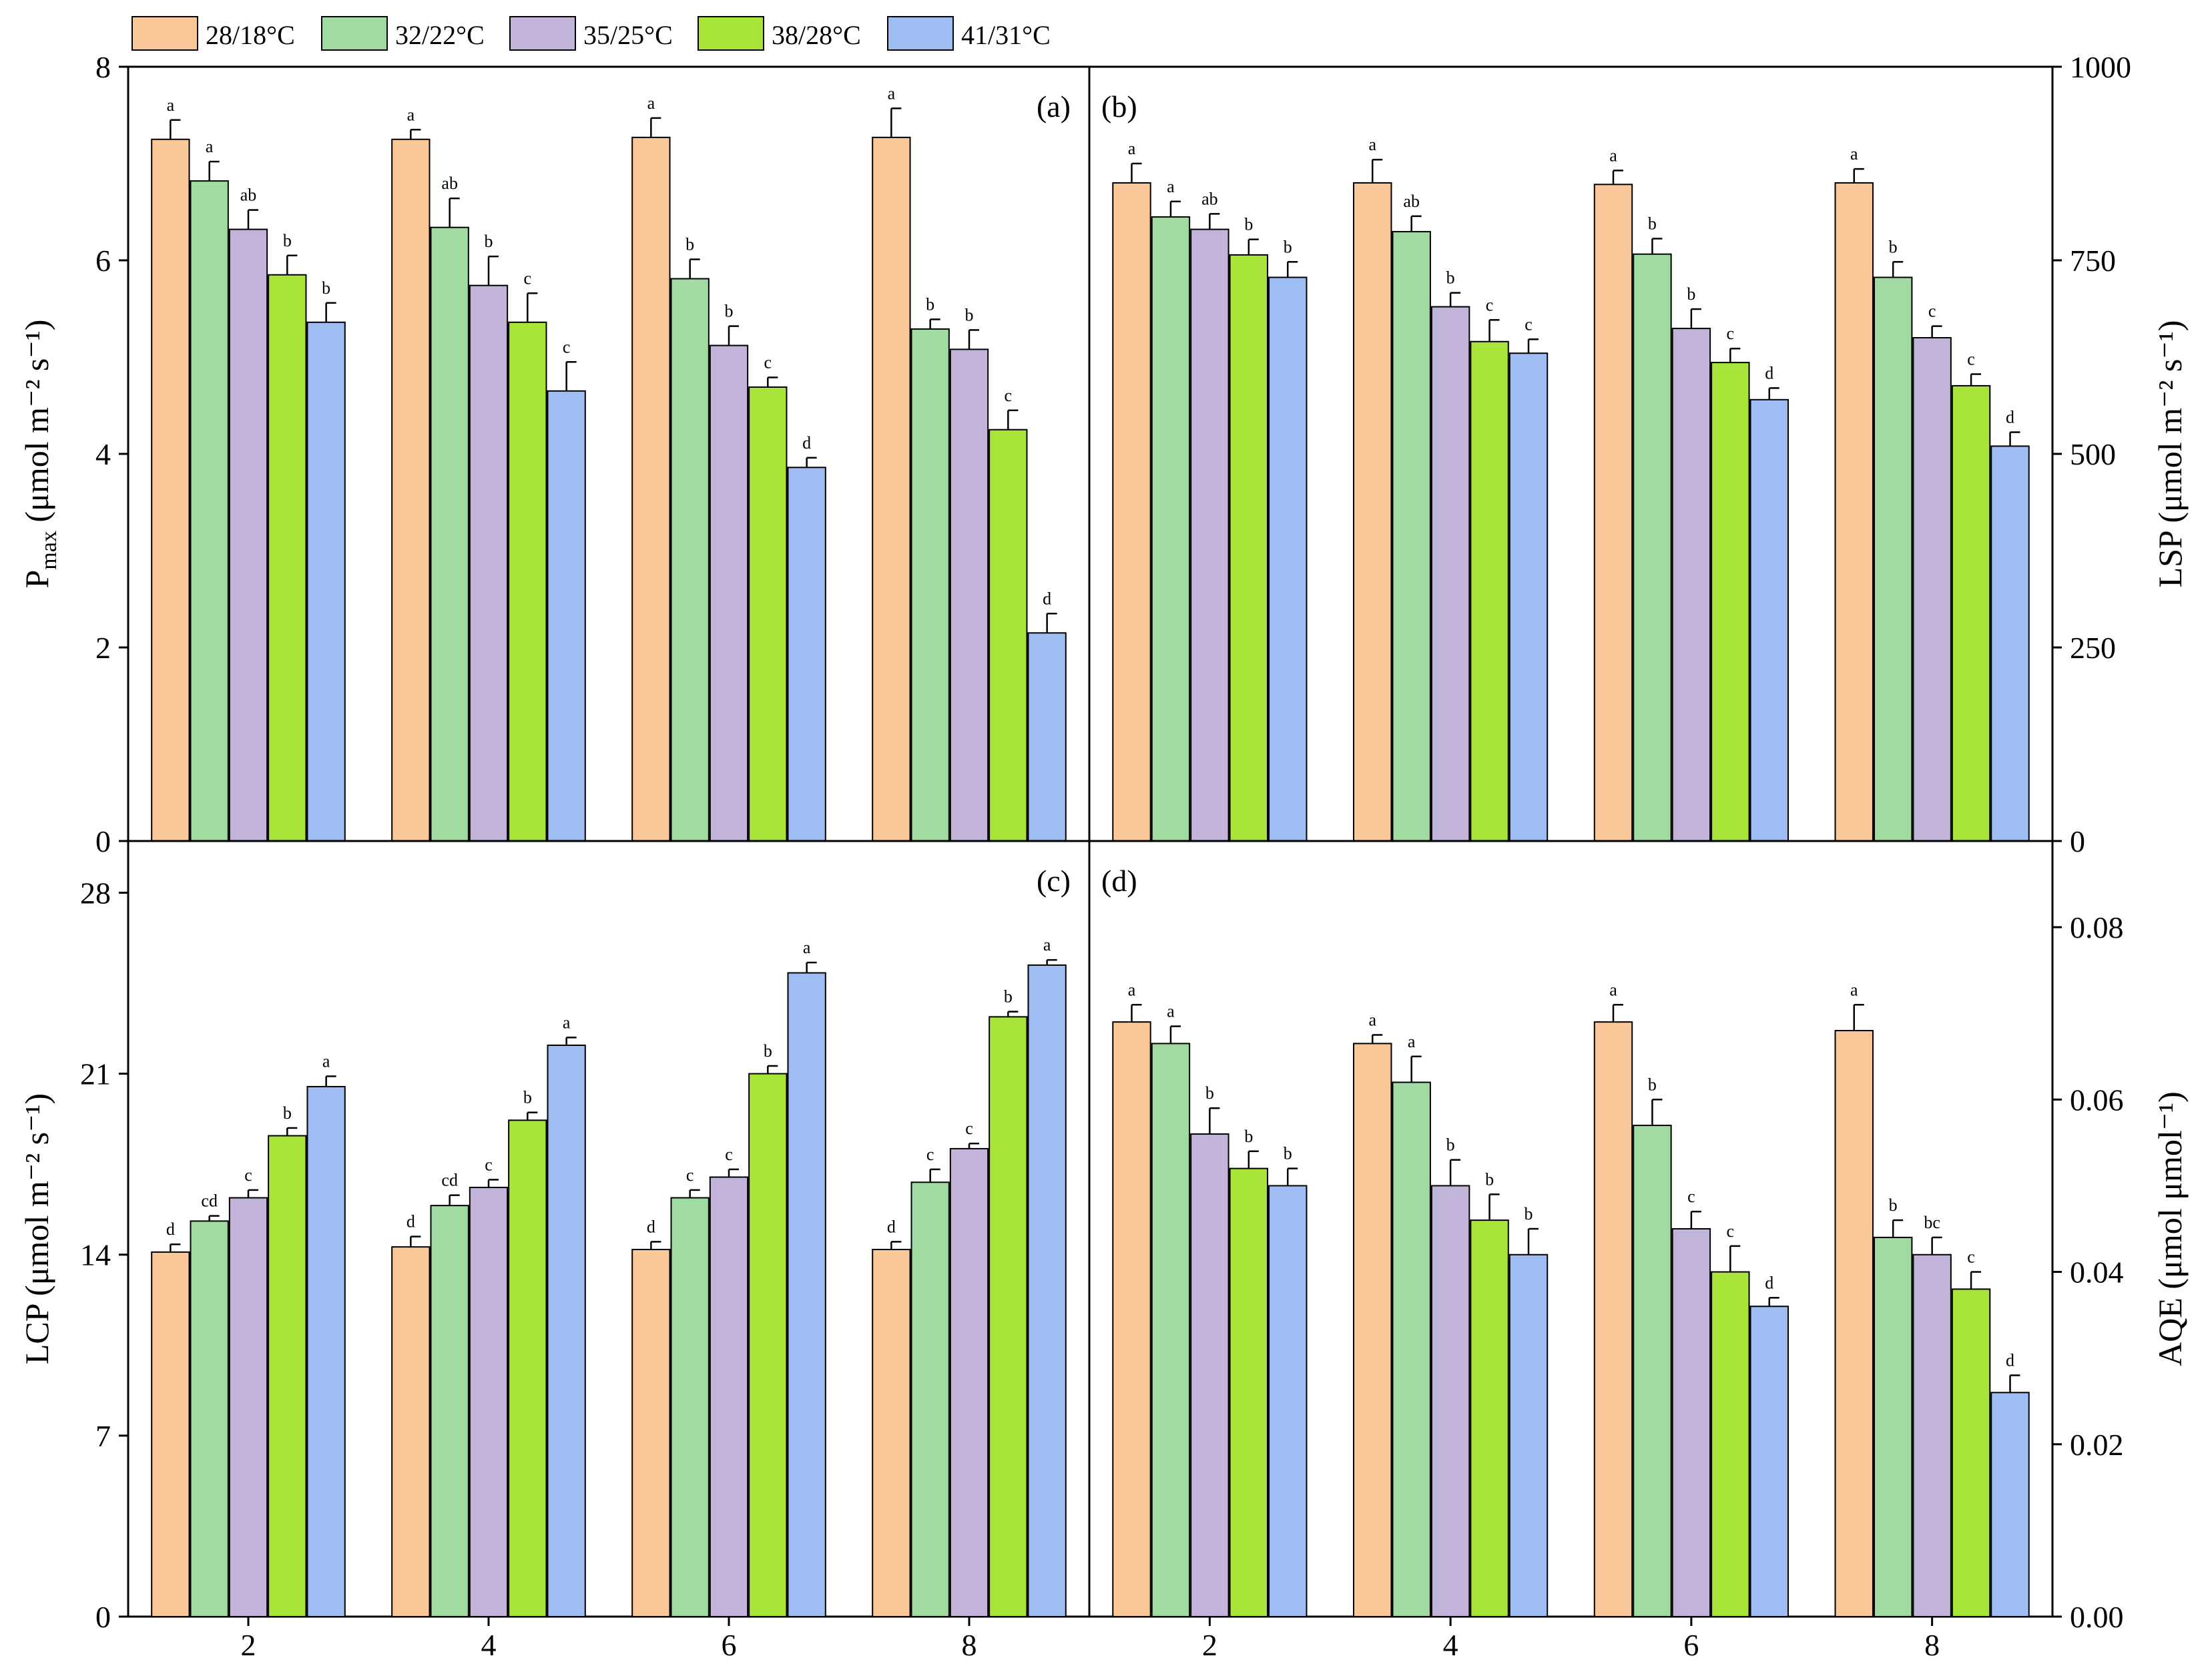 Image resolution: width=2212 pixels, height=1660 pixels. Describe the element at coordinates (489, 1644) in the screenshot. I see `x-tick-label: 4` at that location.